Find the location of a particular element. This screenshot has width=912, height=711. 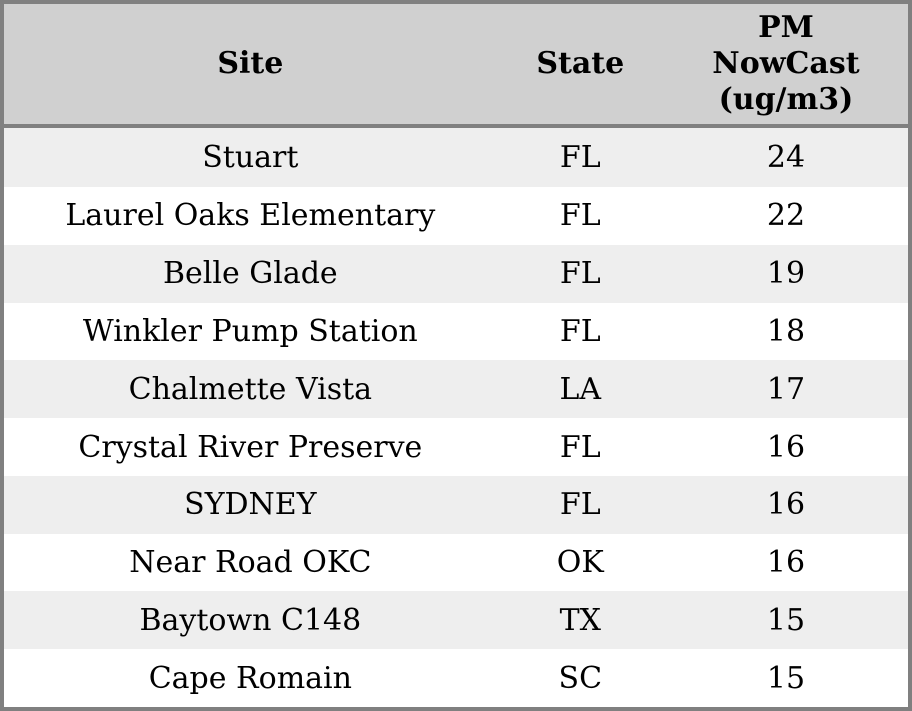

table-row: Winkler Pump Station FL 18 is located at coordinates (456, 331).